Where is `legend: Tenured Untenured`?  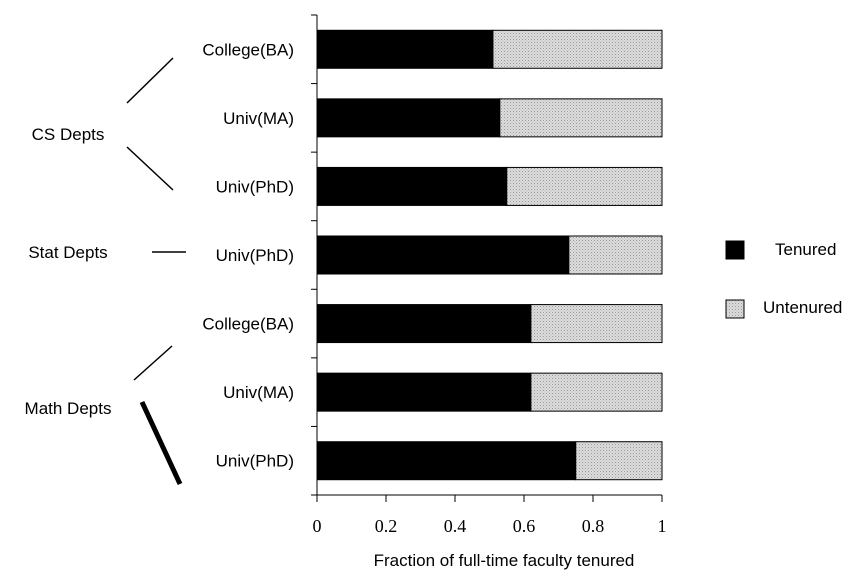 legend: Tenured Untenured is located at coordinates (783, 279).